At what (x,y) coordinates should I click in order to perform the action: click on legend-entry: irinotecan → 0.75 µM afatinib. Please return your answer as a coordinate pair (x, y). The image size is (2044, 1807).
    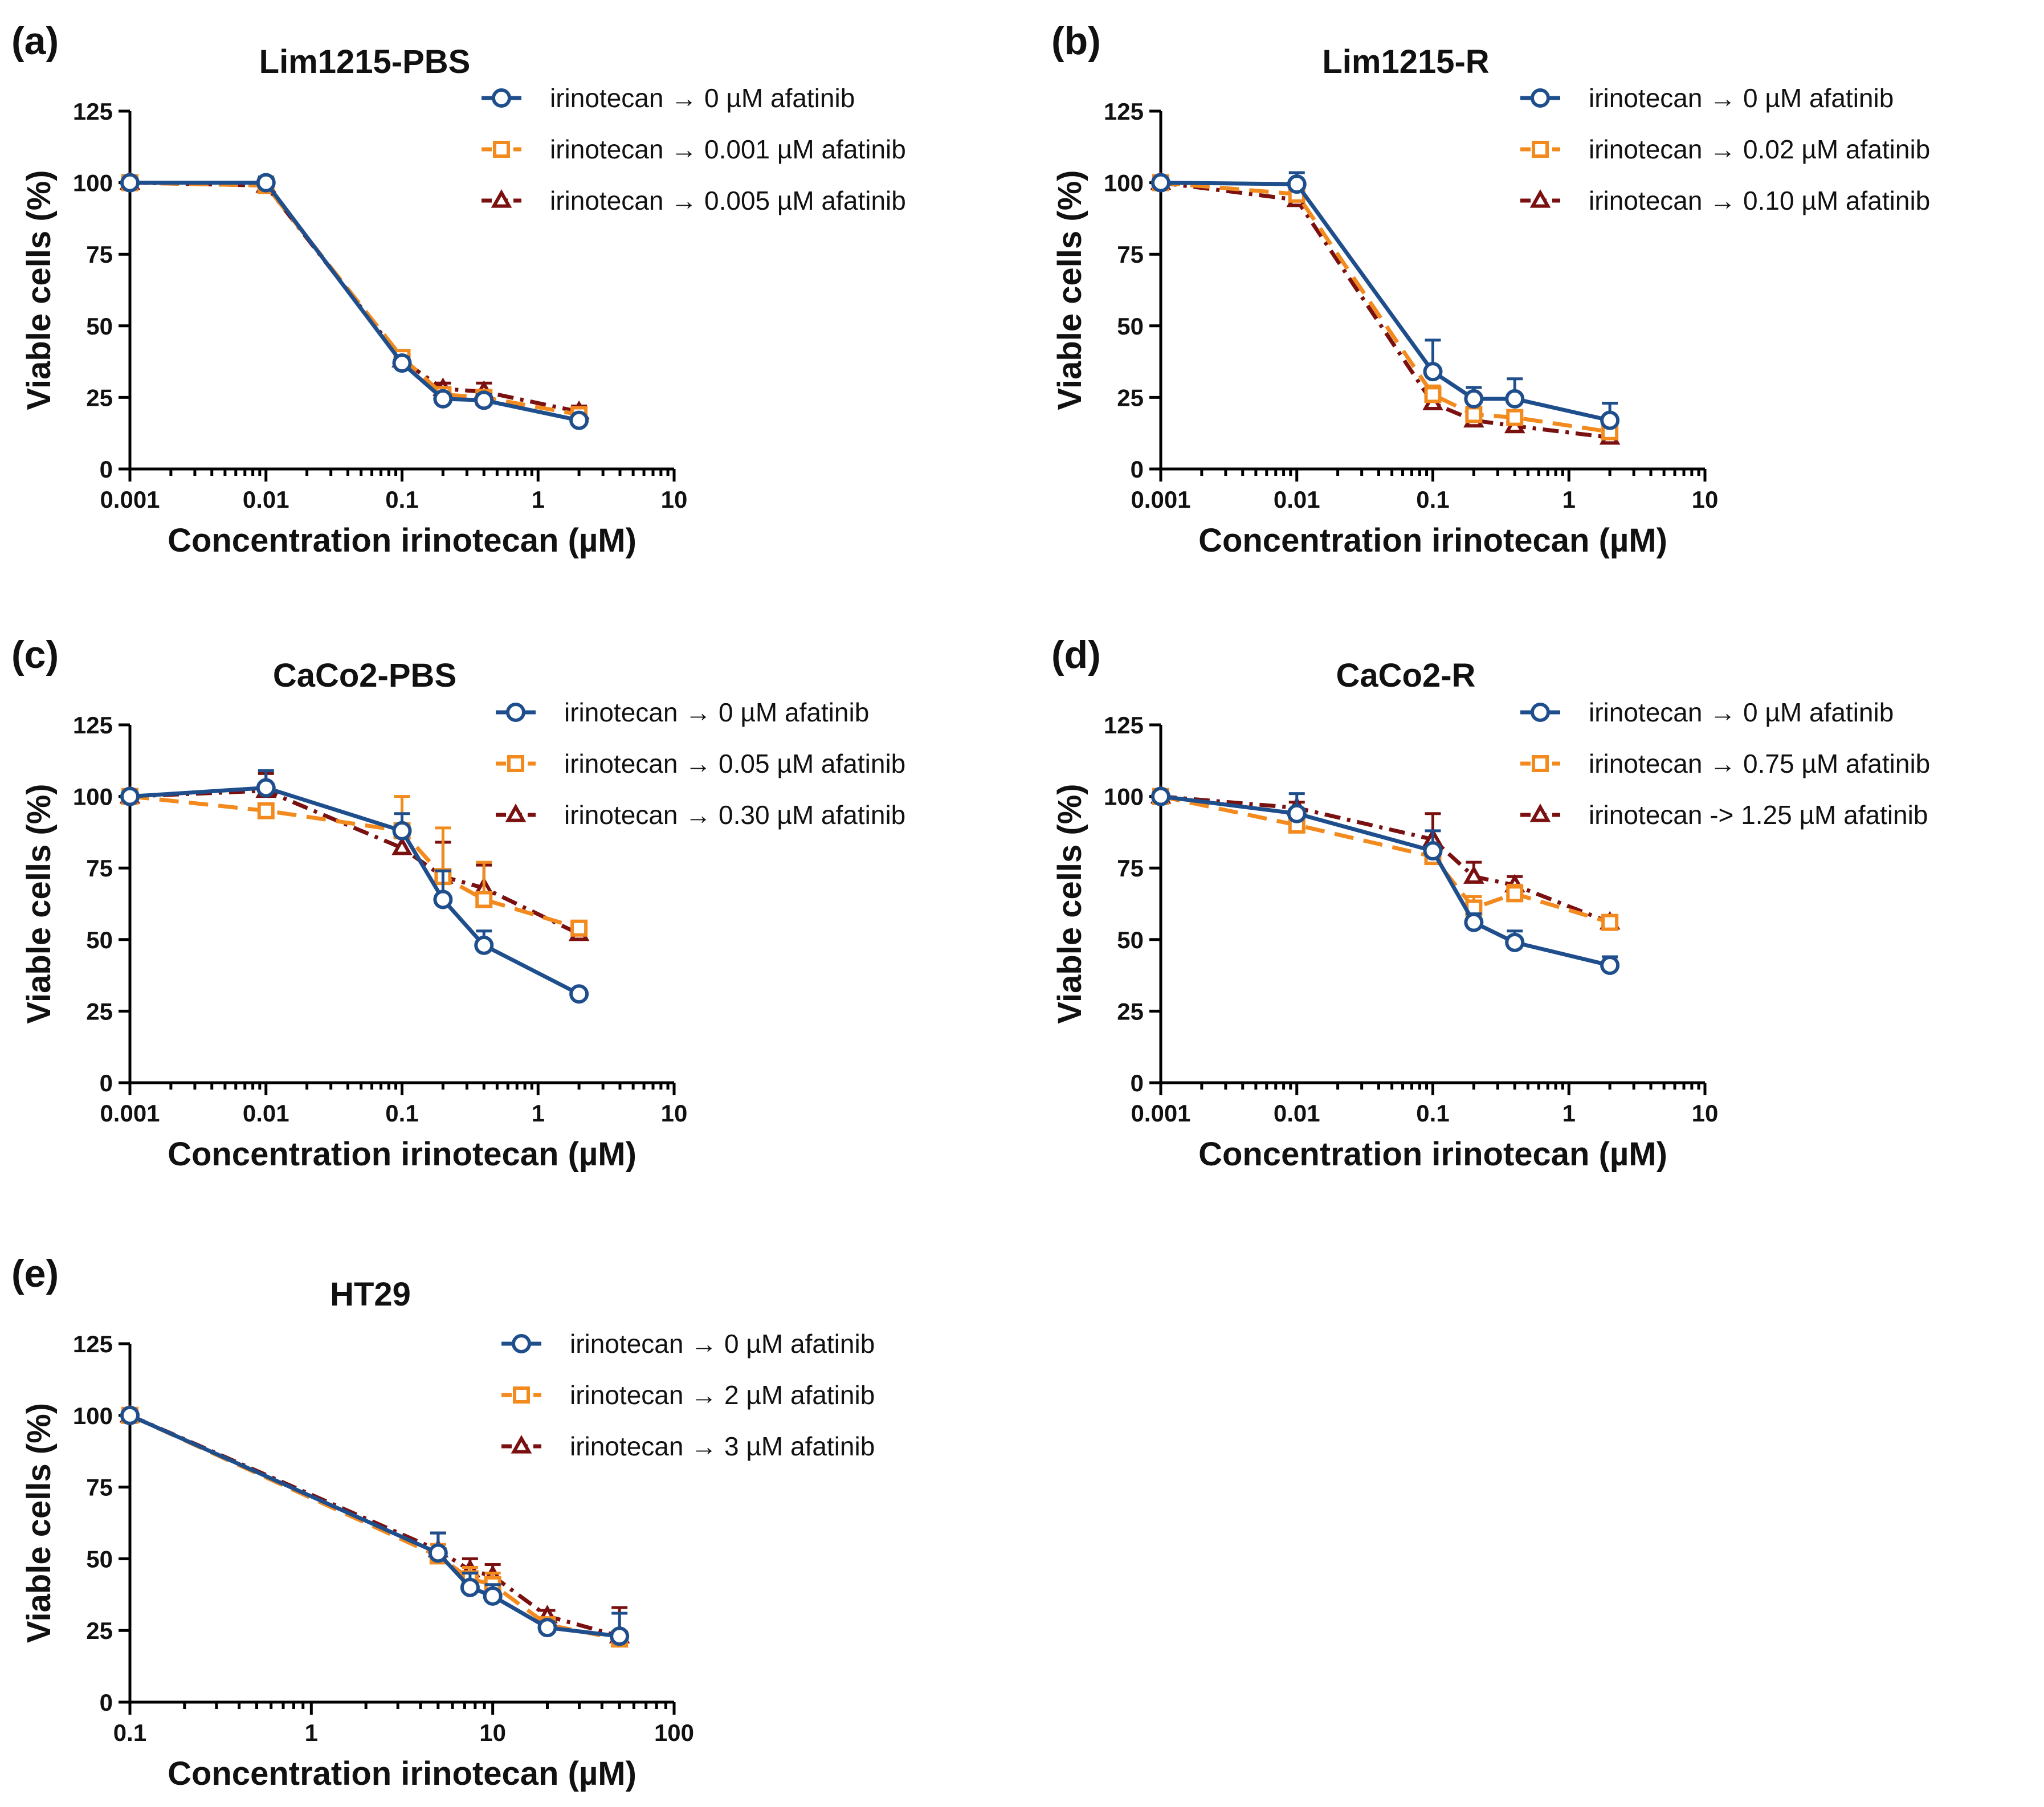
    Looking at the image, I should click on (1760, 763).